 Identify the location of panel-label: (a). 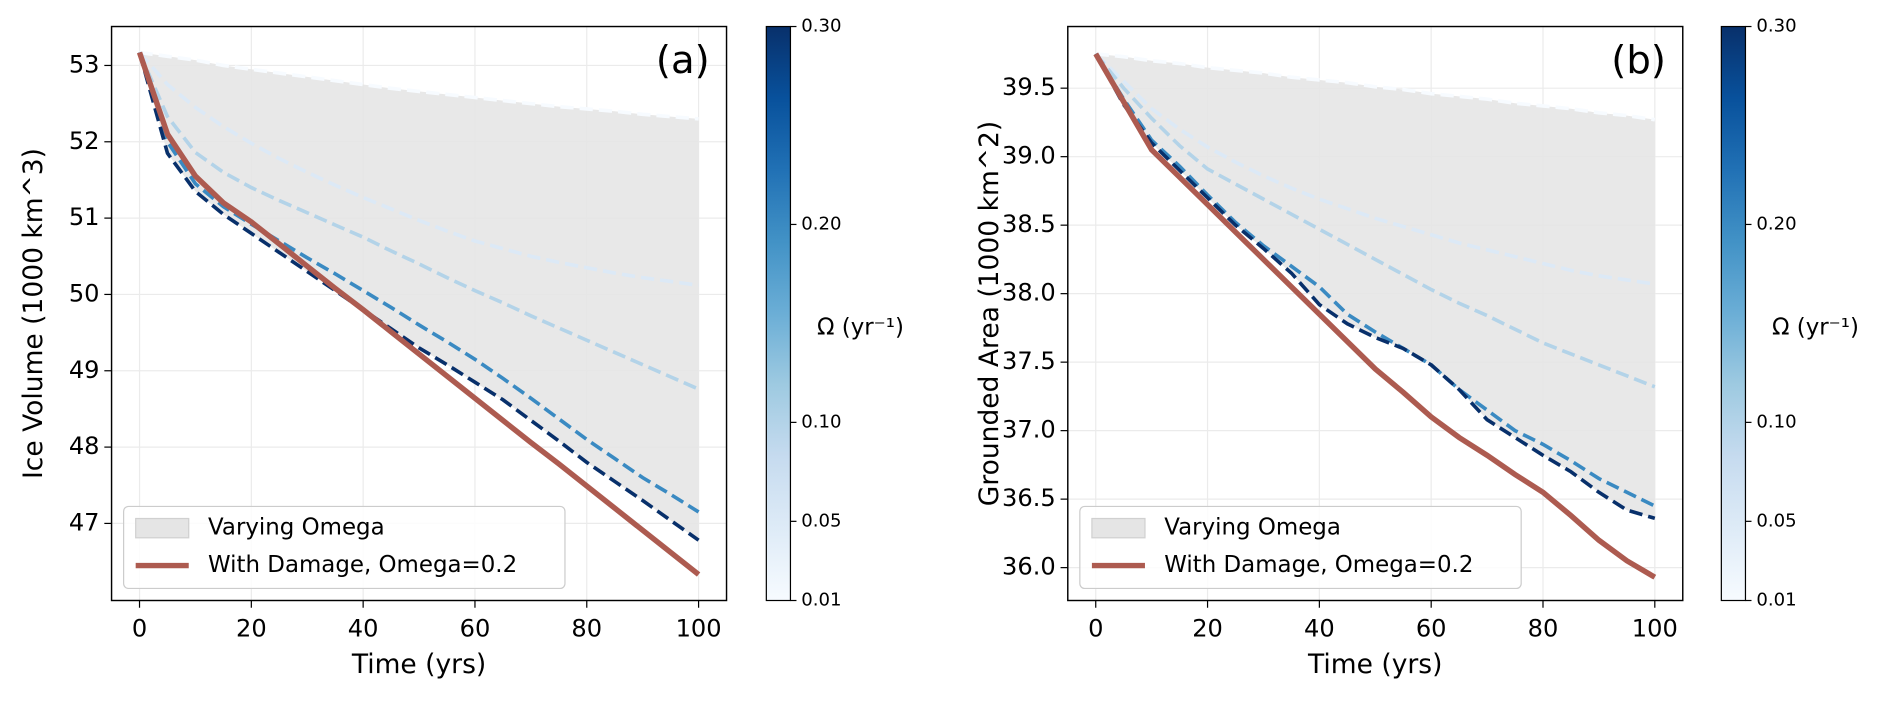
(683, 60).